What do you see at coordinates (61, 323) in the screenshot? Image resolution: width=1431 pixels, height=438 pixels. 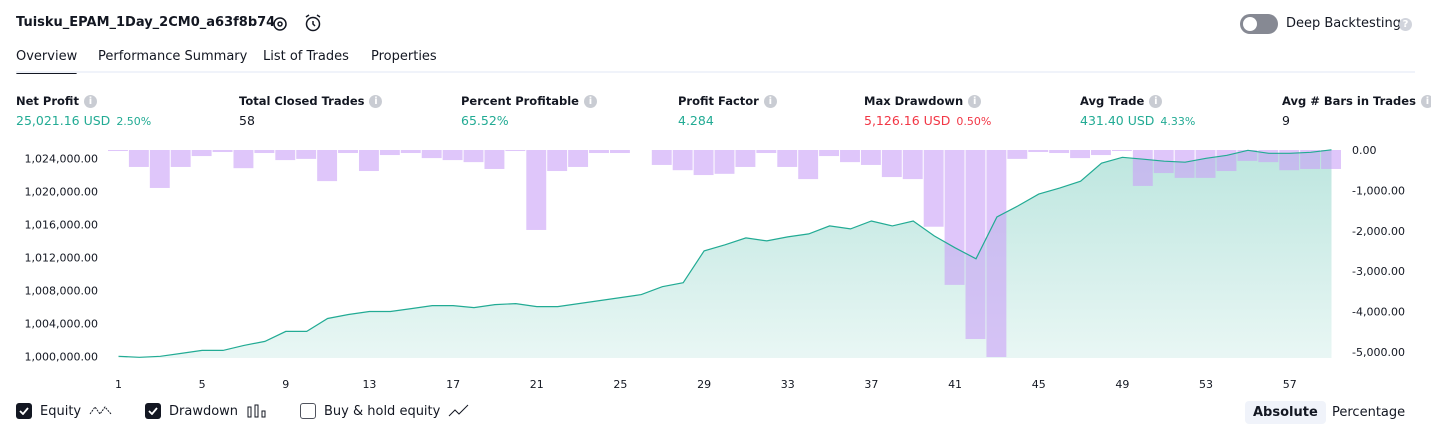 I see `y-tick-label: 1,004,000.00` at bounding box center [61, 323].